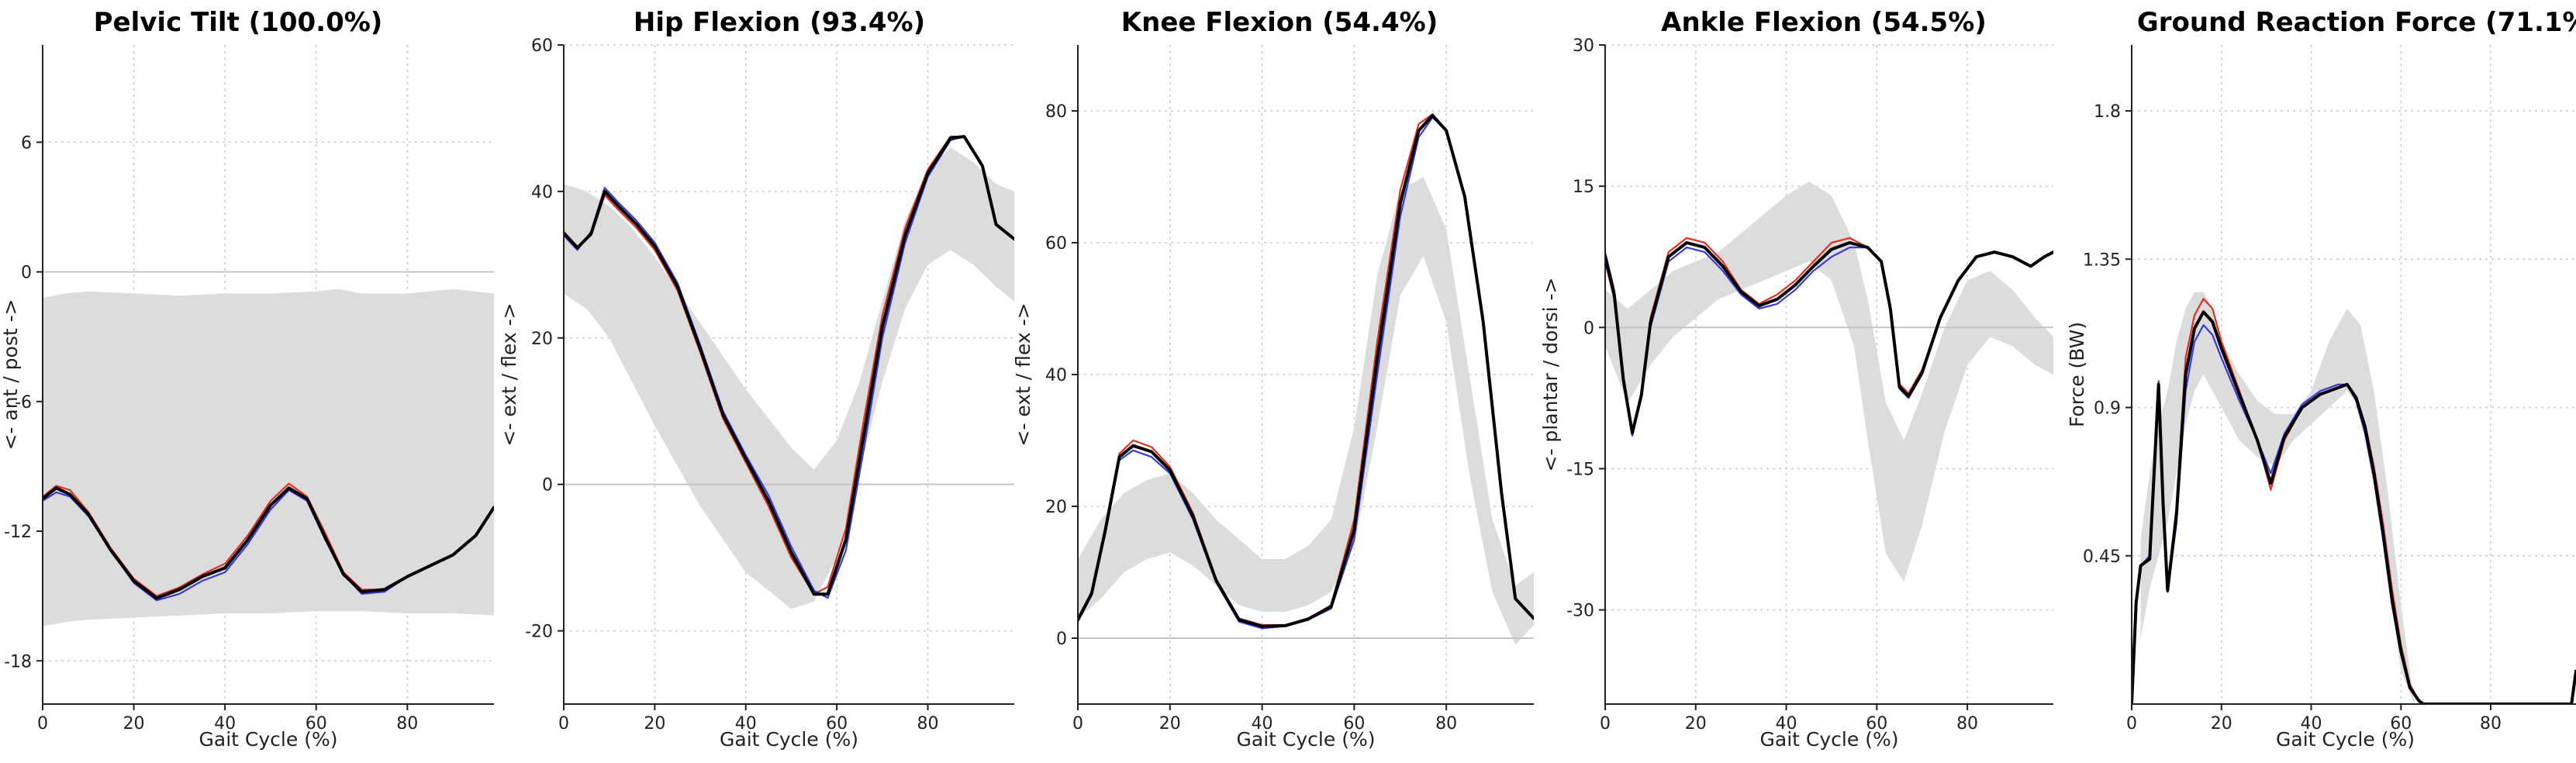  I want to click on y-tick-label: 80, so click(1056, 112).